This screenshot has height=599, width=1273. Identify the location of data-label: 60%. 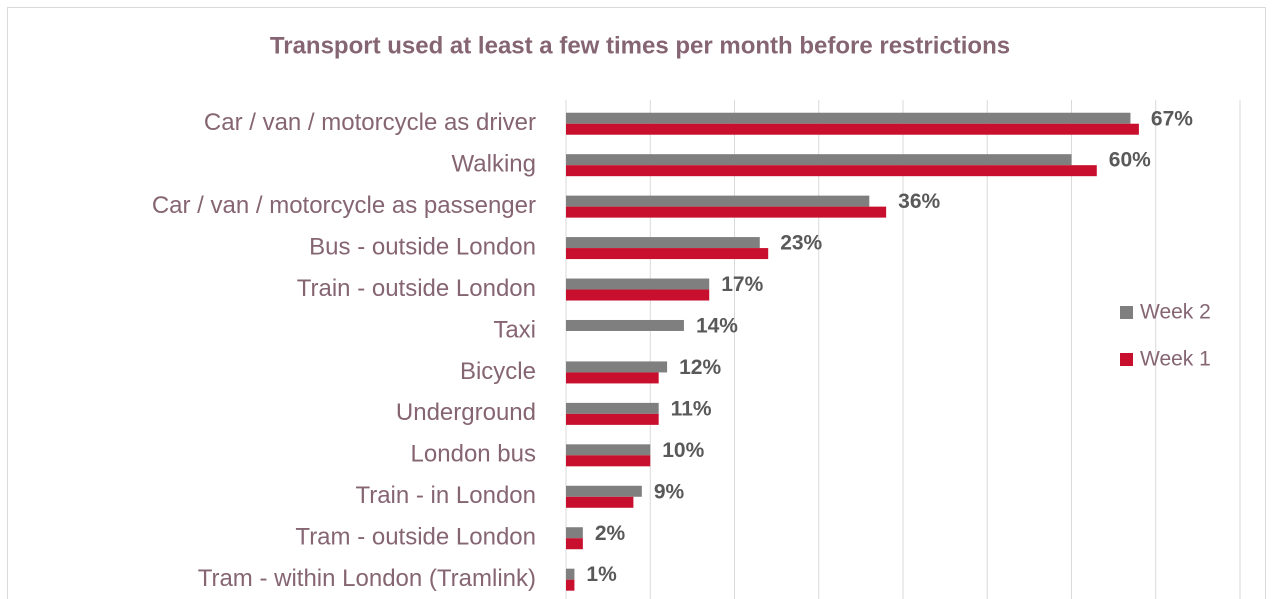
(1130, 160).